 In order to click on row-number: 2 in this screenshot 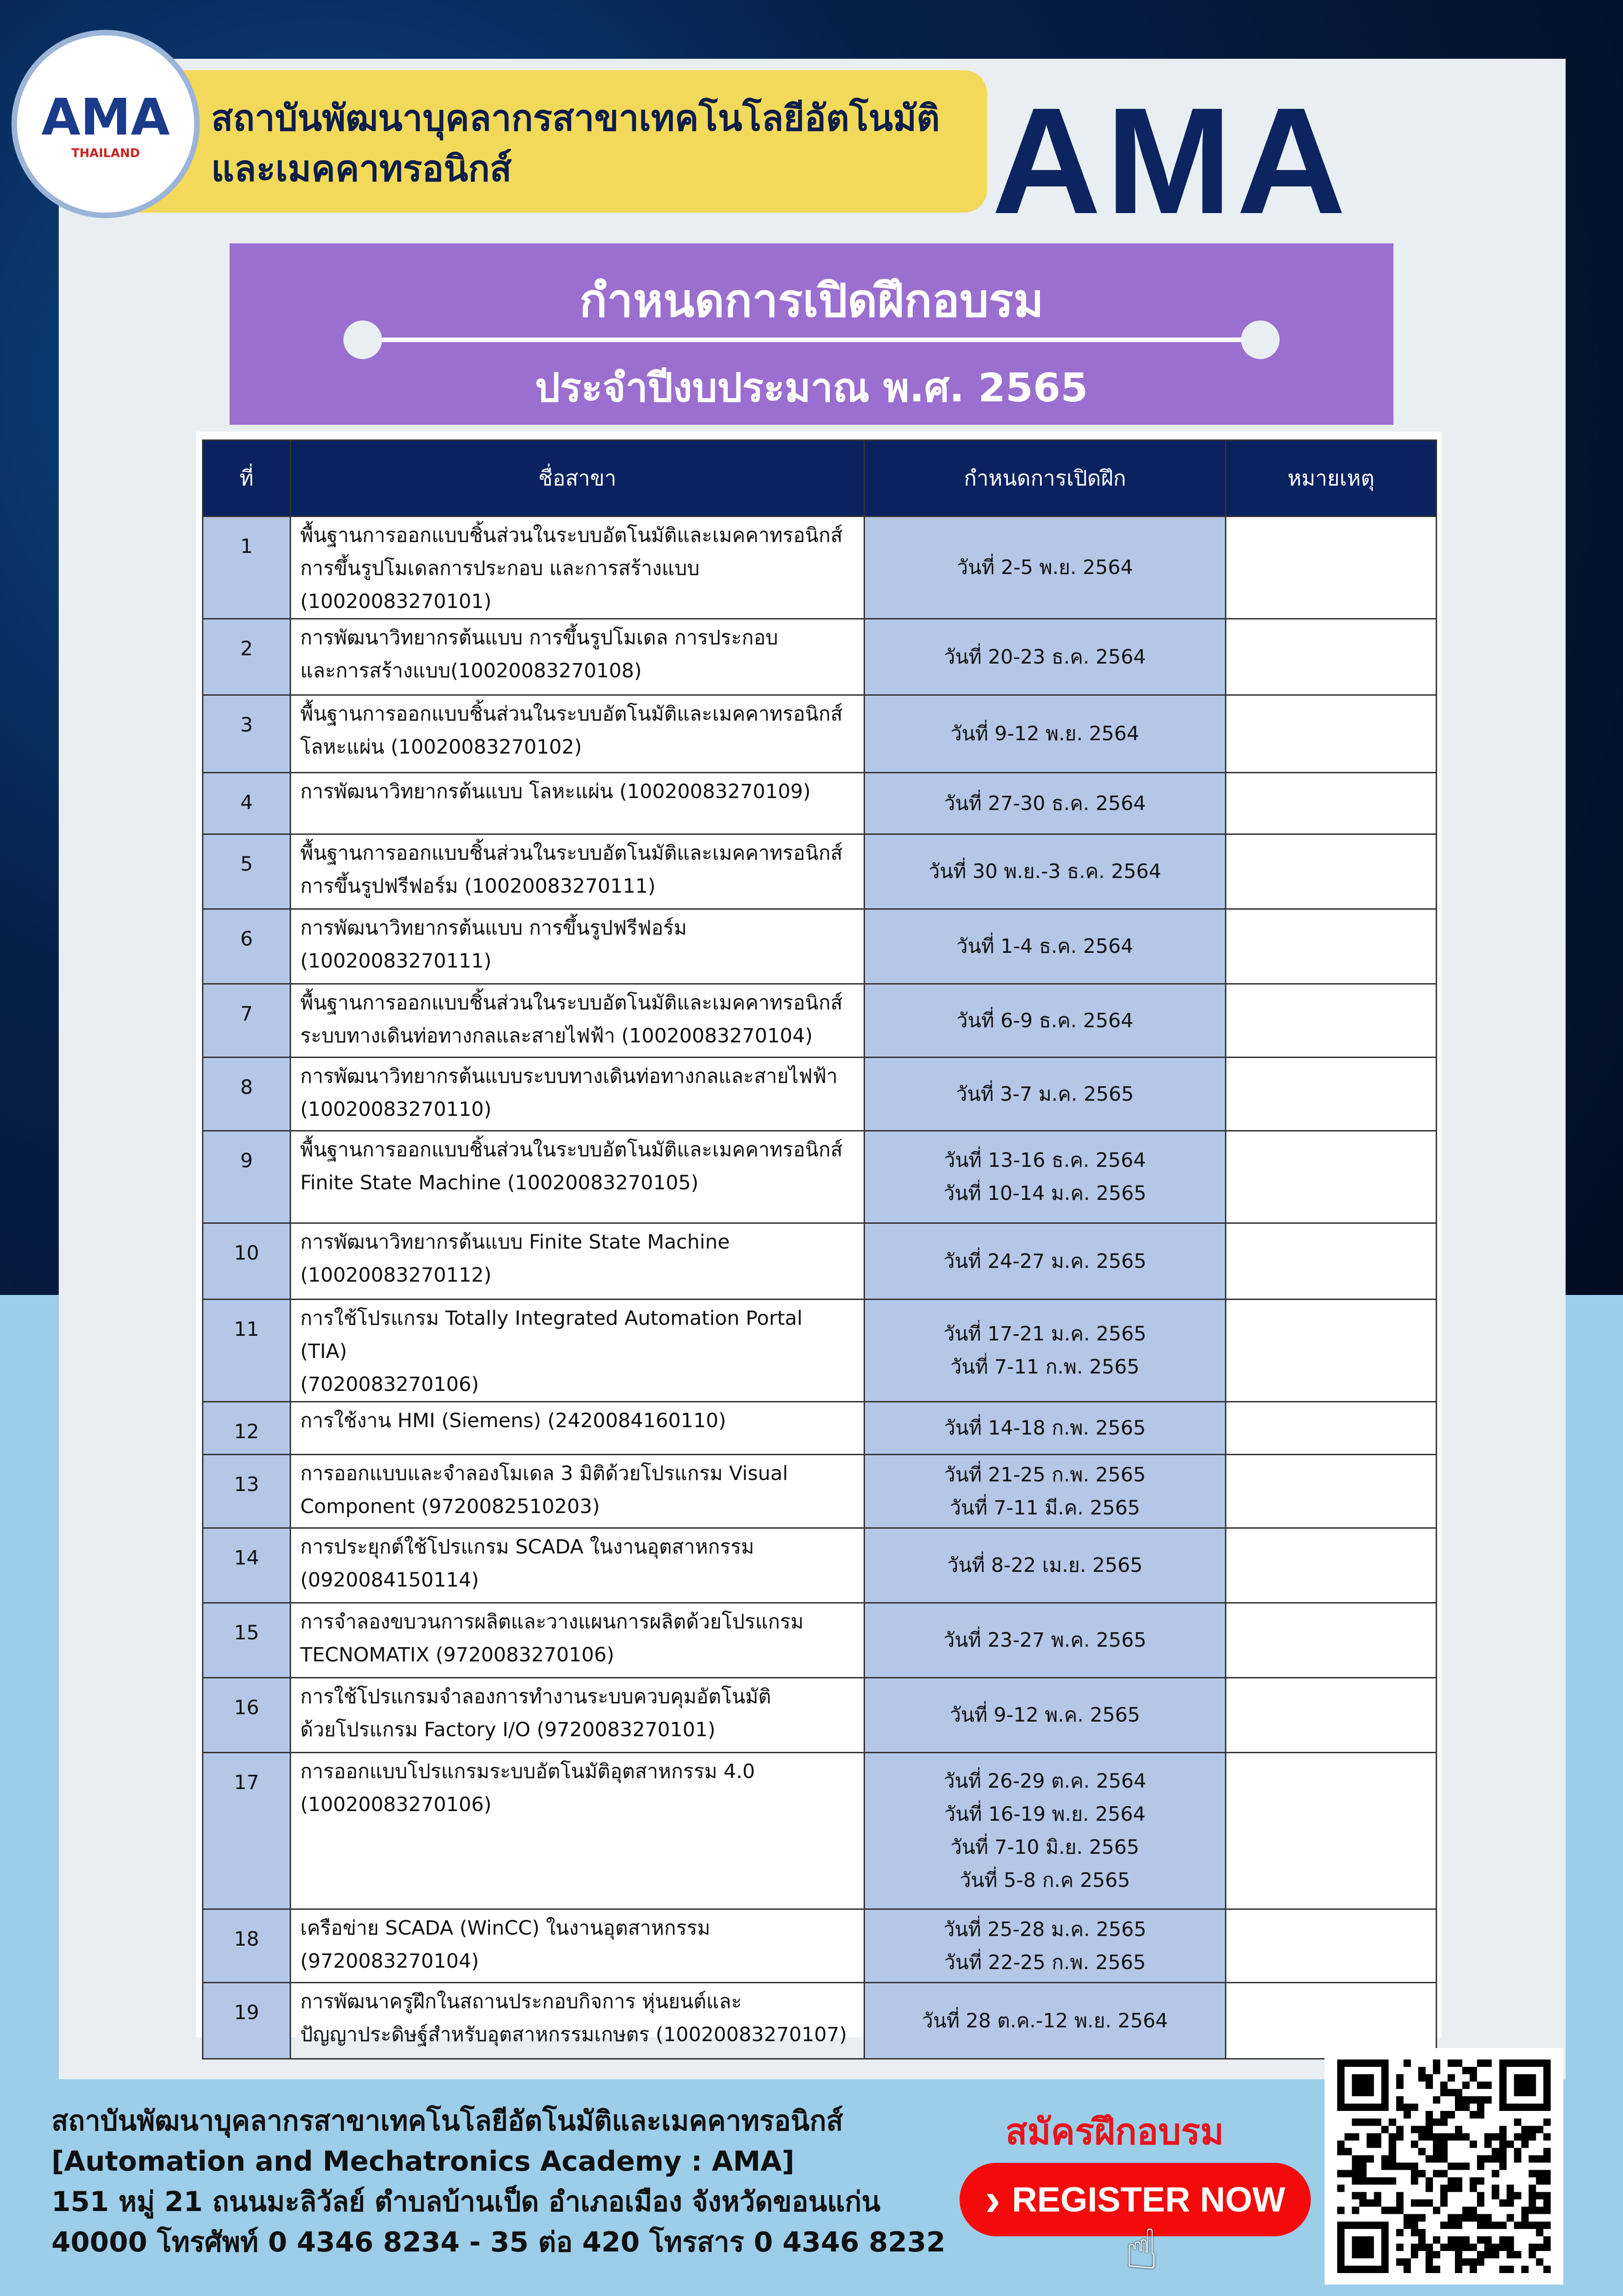, I will do `click(246, 657)`.